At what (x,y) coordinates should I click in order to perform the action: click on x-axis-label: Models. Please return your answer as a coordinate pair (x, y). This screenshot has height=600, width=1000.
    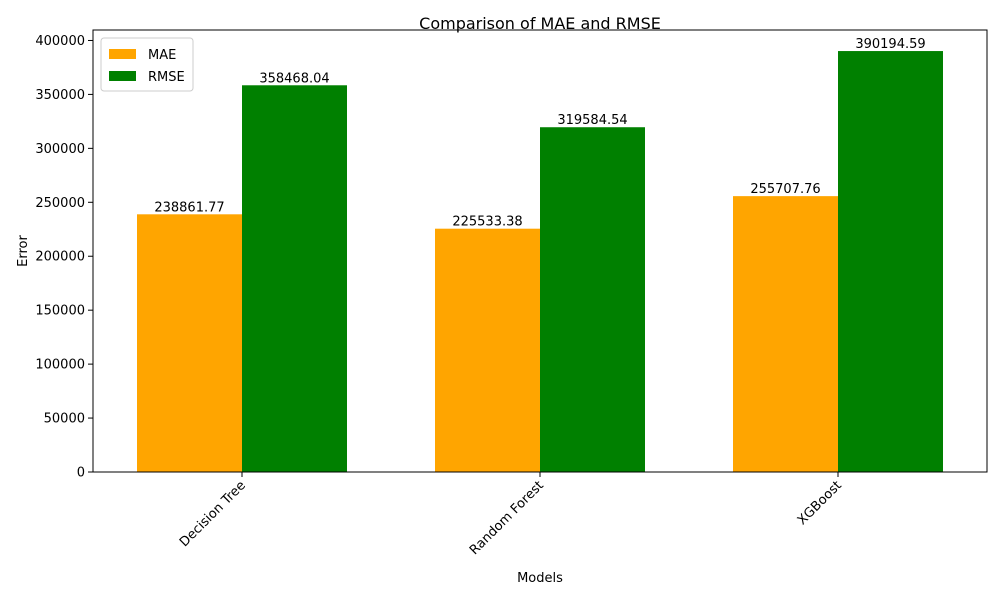
    Looking at the image, I should click on (540, 578).